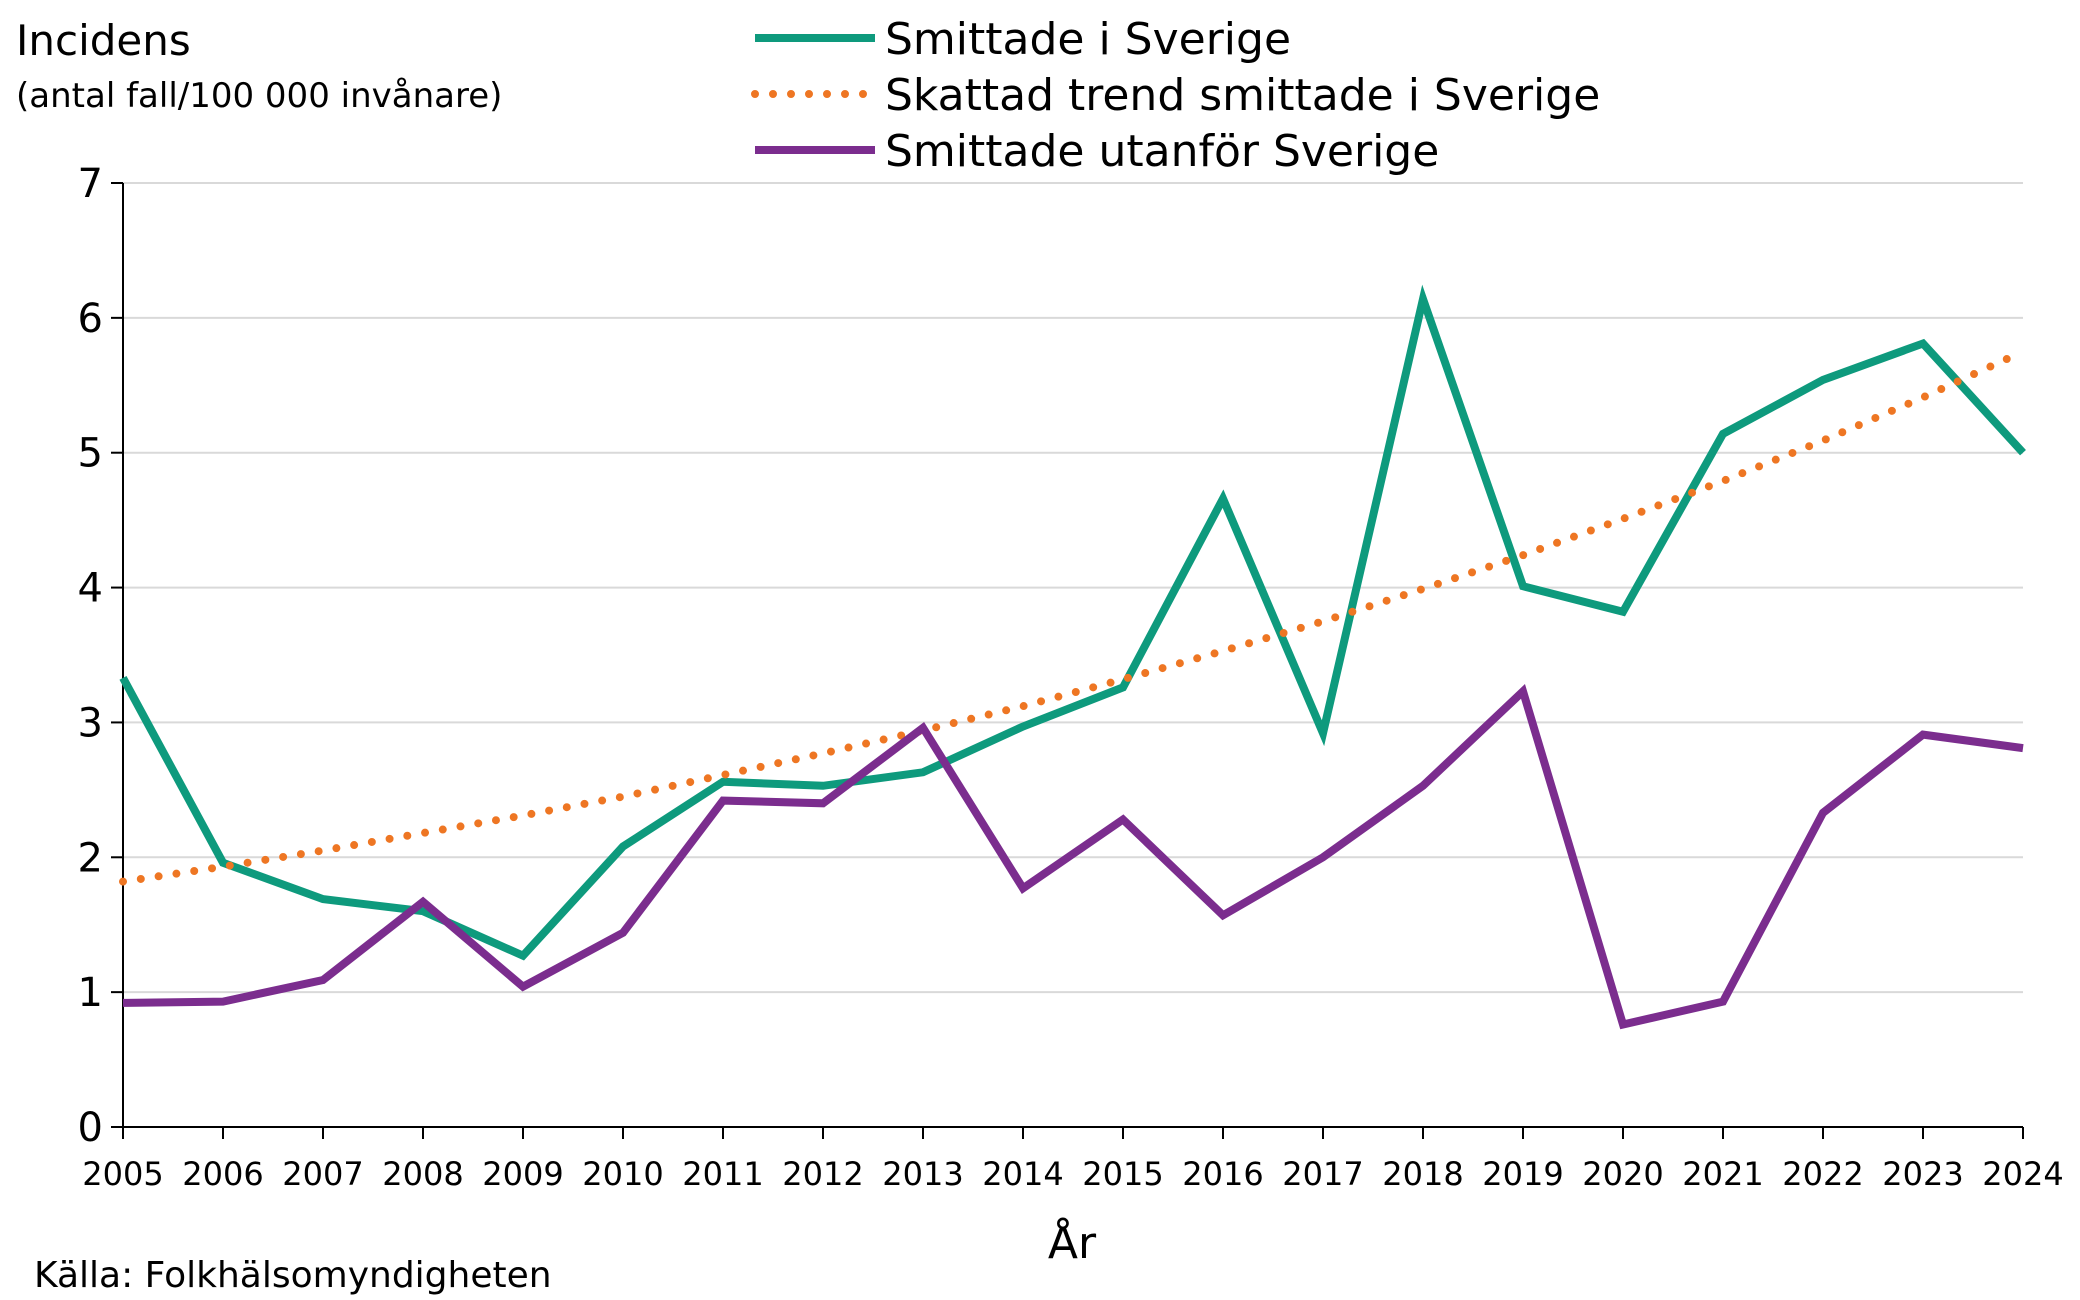 The image size is (2080, 1300). What do you see at coordinates (1022, 1174) in the screenshot?
I see `x-tick-label-2014: 2014` at bounding box center [1022, 1174].